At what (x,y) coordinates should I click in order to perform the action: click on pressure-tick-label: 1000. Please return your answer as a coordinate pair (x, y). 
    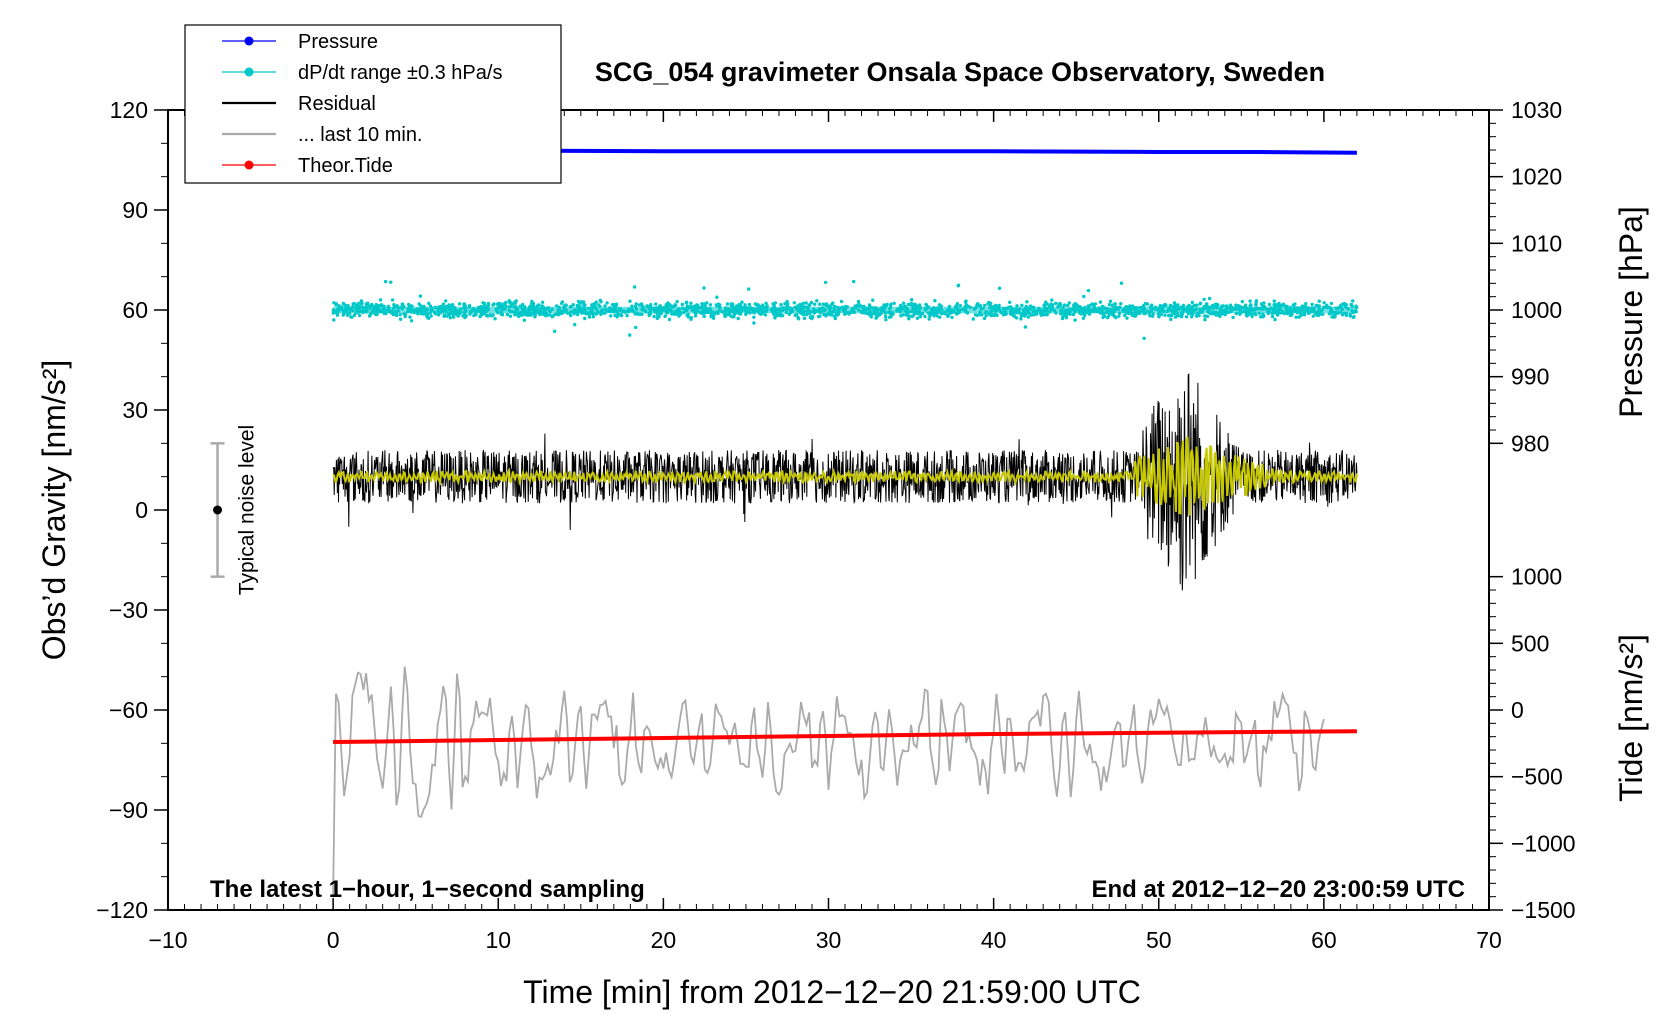
    Looking at the image, I should click on (1536, 310).